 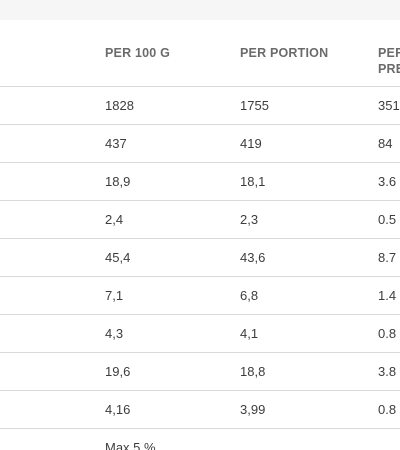 What do you see at coordinates (114, 333) in the screenshot?
I see `cell-per-100g: 4,3` at bounding box center [114, 333].